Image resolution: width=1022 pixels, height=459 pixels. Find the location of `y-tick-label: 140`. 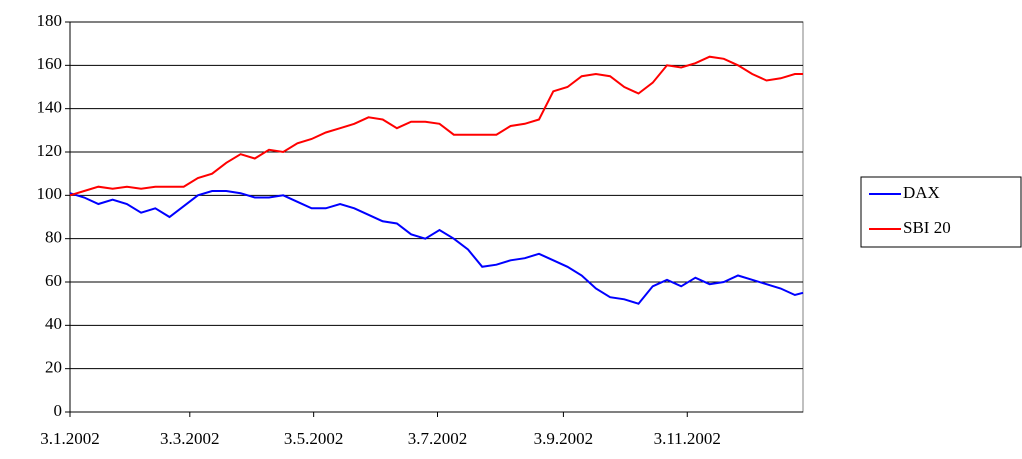

y-tick-label: 140 is located at coordinates (50, 107).